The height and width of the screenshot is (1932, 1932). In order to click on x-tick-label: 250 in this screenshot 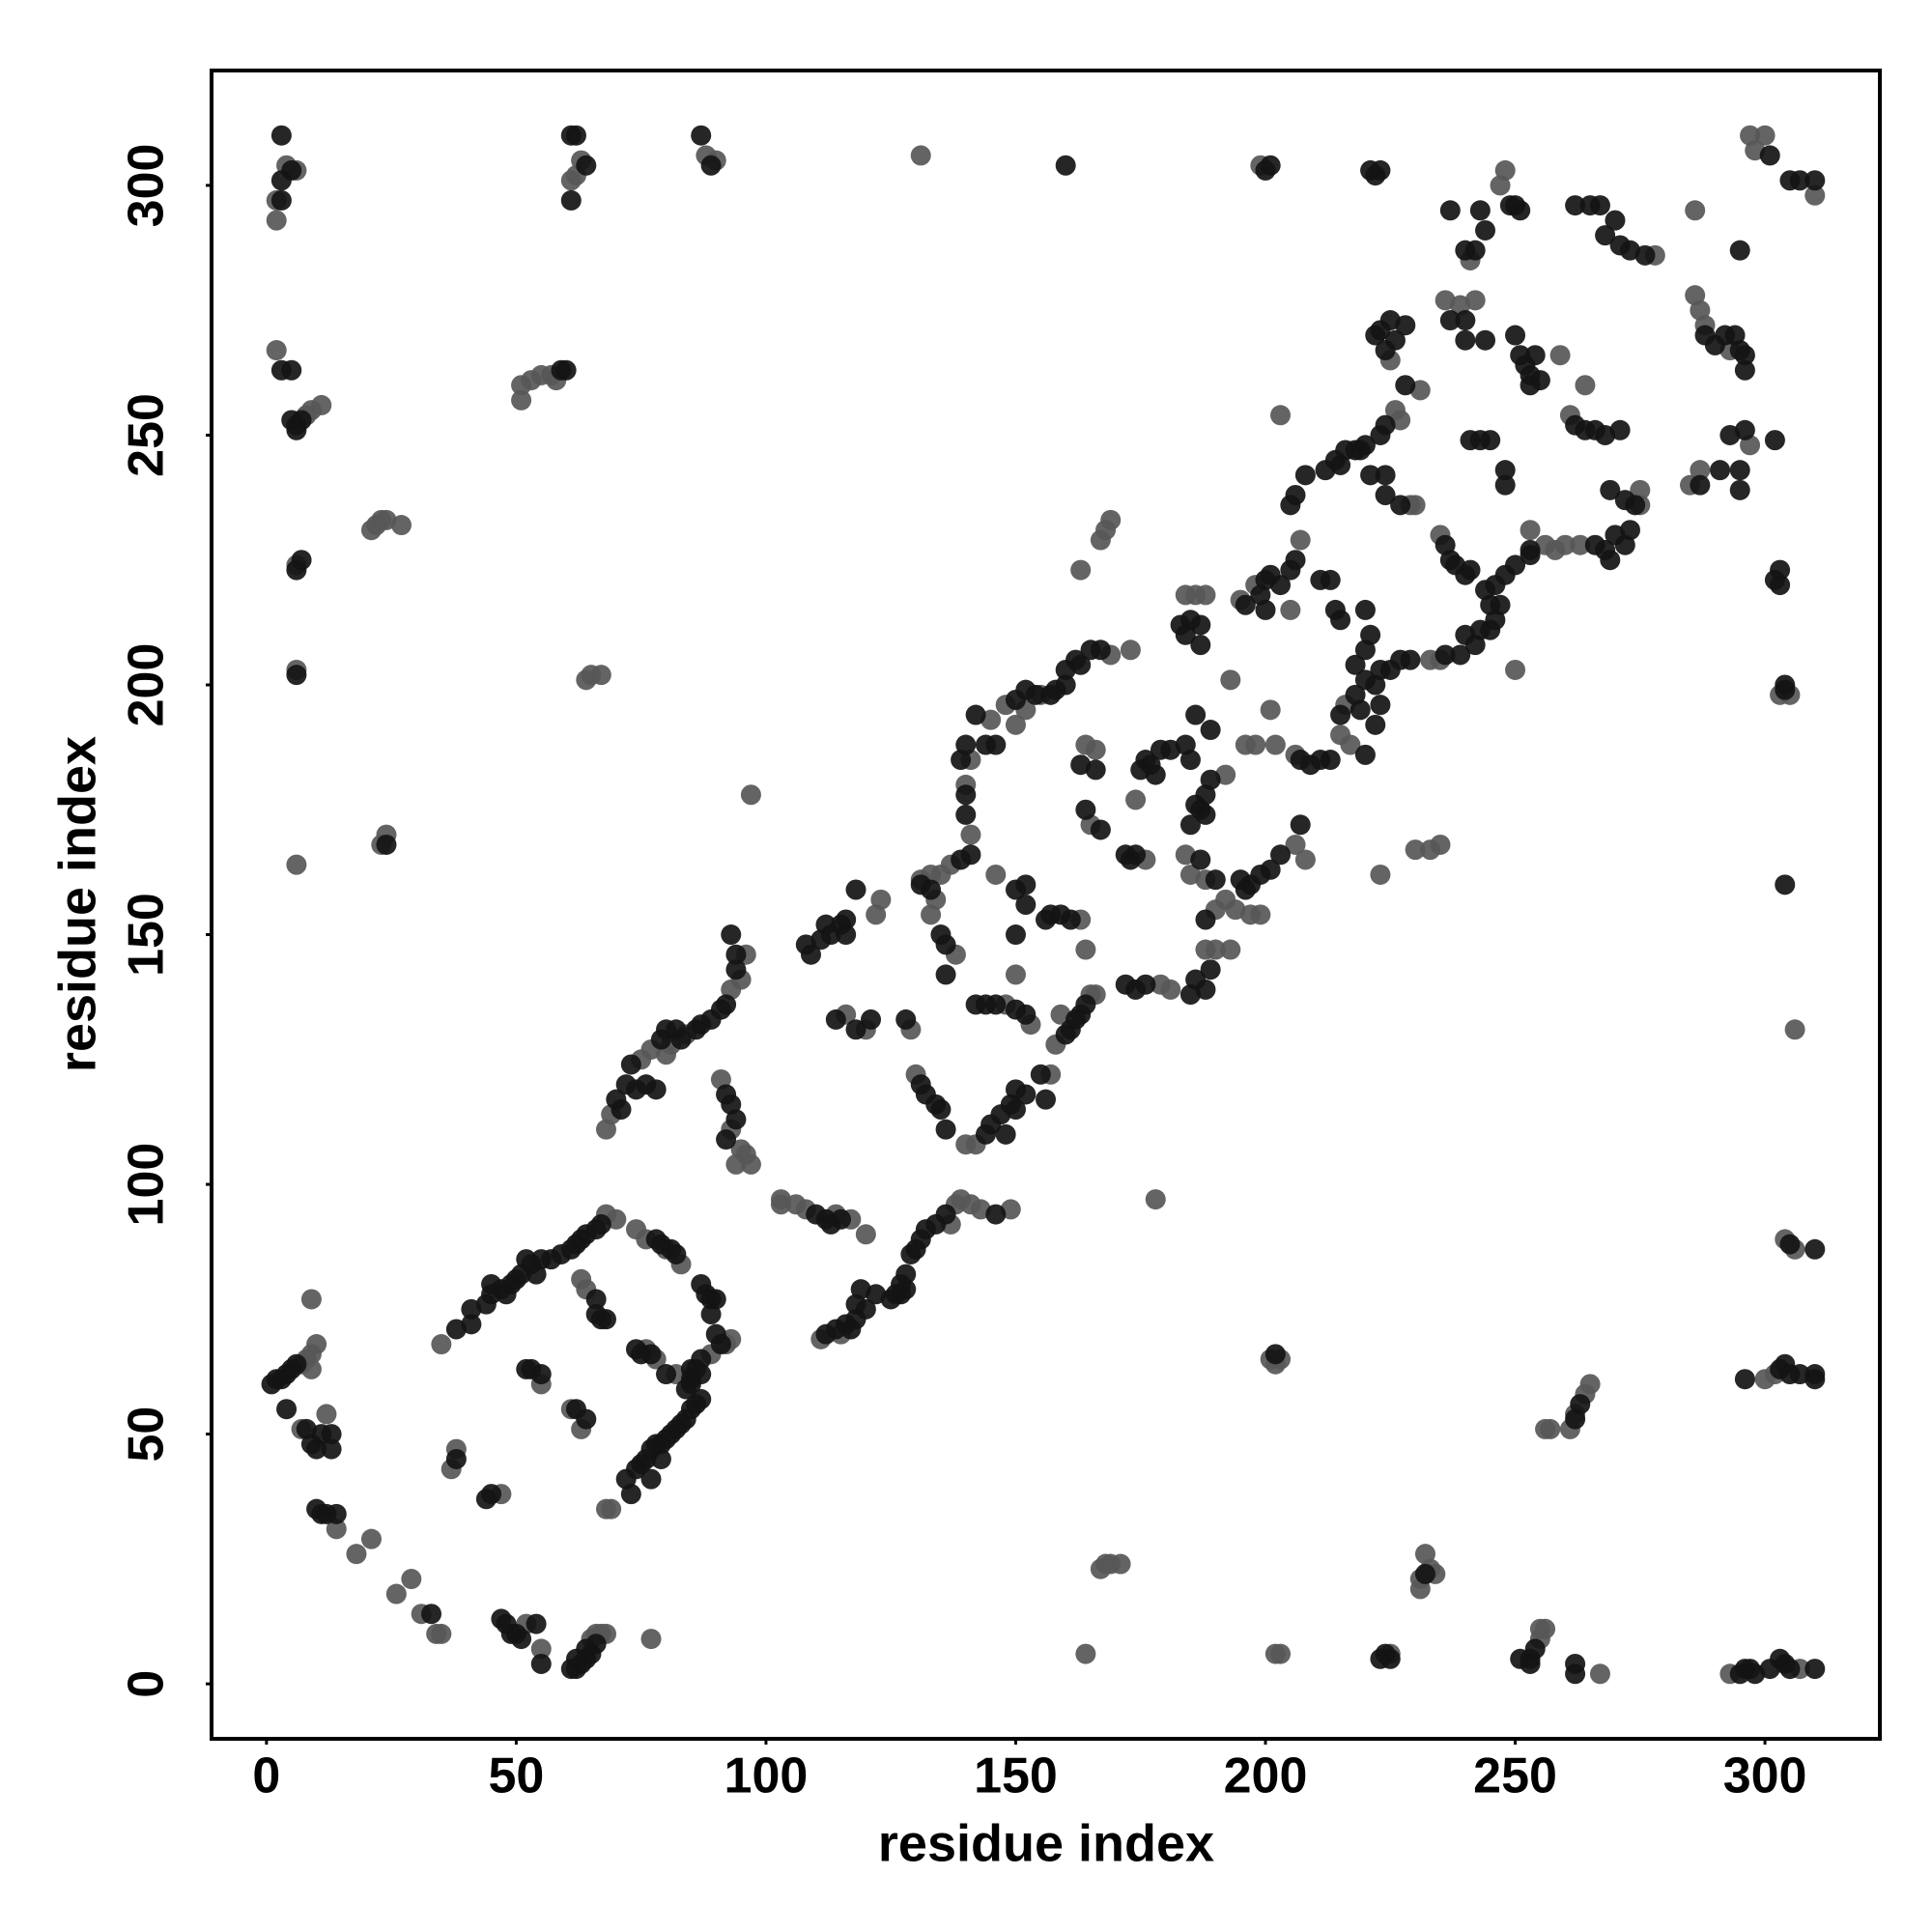, I will do `click(1515, 1776)`.